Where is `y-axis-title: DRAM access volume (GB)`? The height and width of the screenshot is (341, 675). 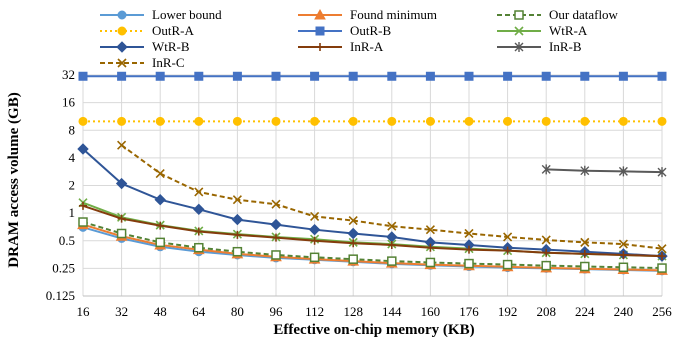
y-axis-title: DRAM access volume (GB) is located at coordinates (14, 179).